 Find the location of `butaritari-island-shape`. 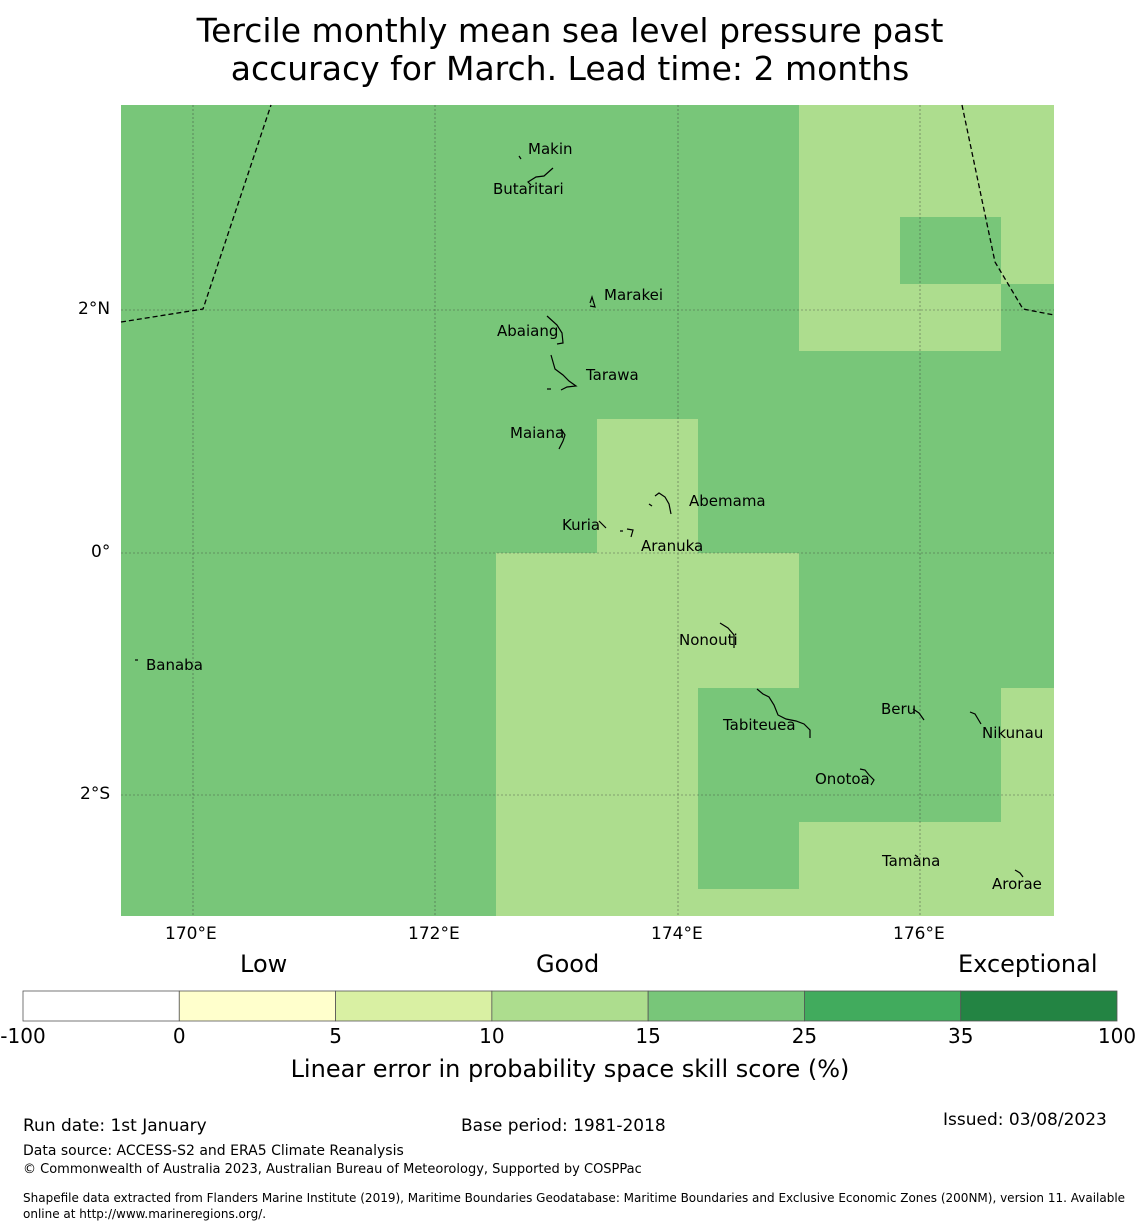

butaritari-island-shape is located at coordinates (540, 176).